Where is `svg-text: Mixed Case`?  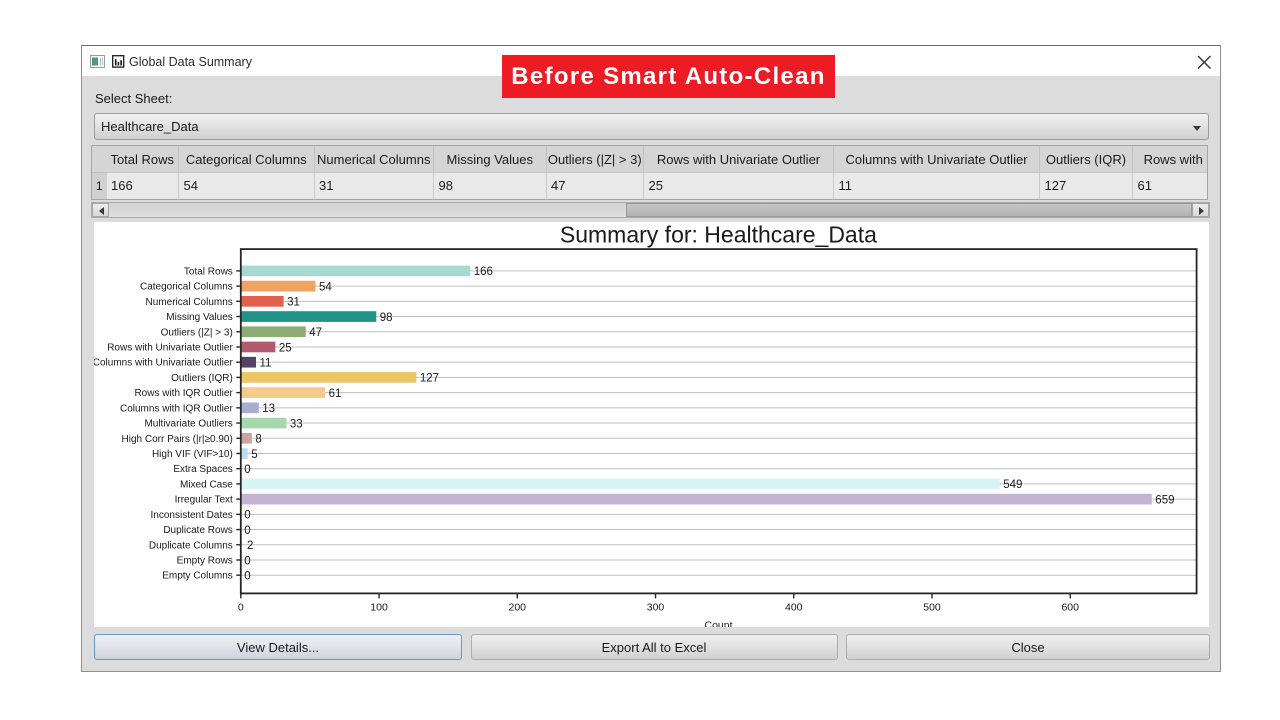 svg-text: Mixed Case is located at coordinates (206, 484).